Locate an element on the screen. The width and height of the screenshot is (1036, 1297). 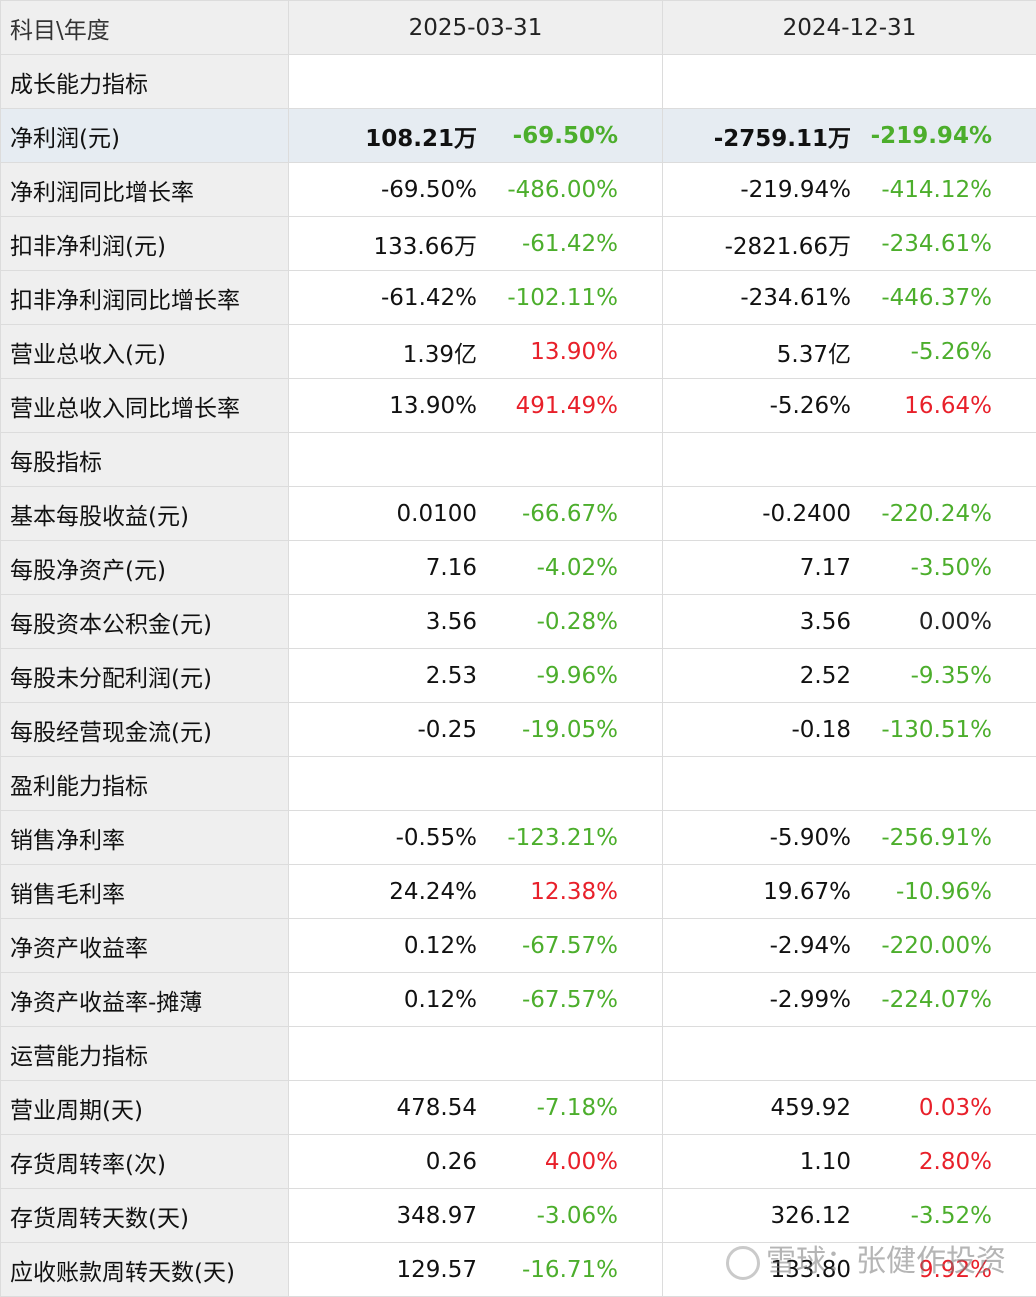
cell-change-percent: -67.57% is located at coordinates (547, 946).